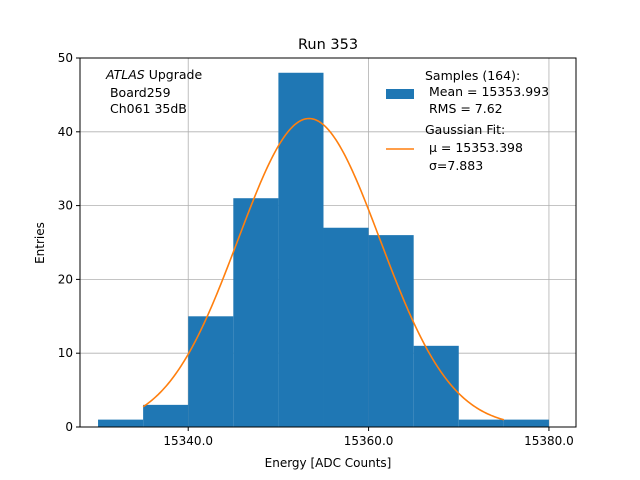 This screenshot has height=480, width=640. I want to click on atlas-italic-label: ATLAS, so click(125, 74).